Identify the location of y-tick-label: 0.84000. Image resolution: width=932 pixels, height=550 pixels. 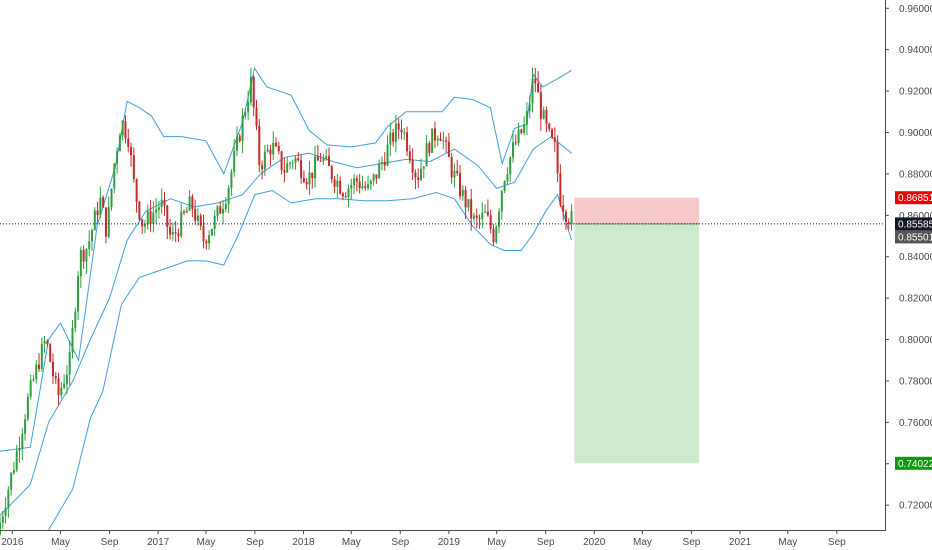
(915, 257).